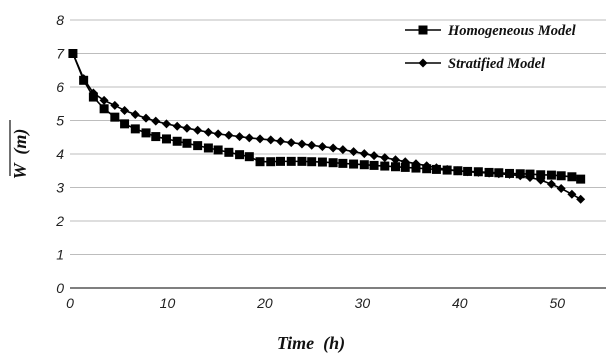 The width and height of the screenshot is (615, 356). Describe the element at coordinates (557, 303) in the screenshot. I see `x-tick-label-50: 50` at that location.